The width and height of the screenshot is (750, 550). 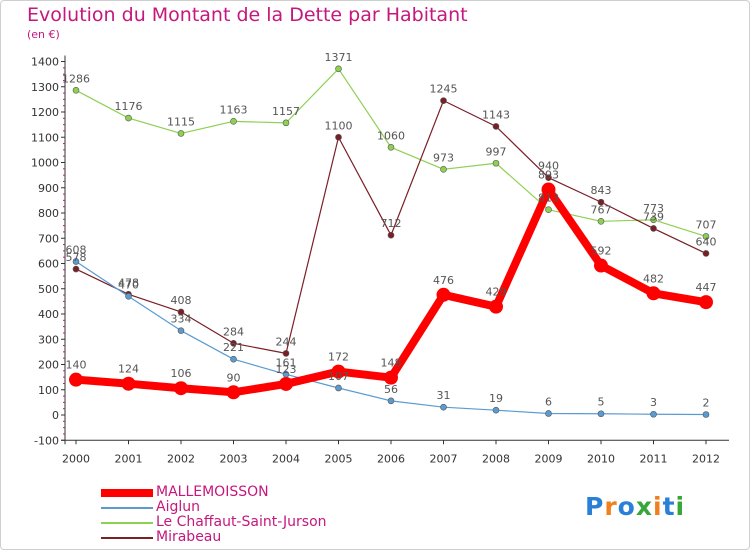 What do you see at coordinates (548, 401) in the screenshot?
I see `data-label: 6` at bounding box center [548, 401].